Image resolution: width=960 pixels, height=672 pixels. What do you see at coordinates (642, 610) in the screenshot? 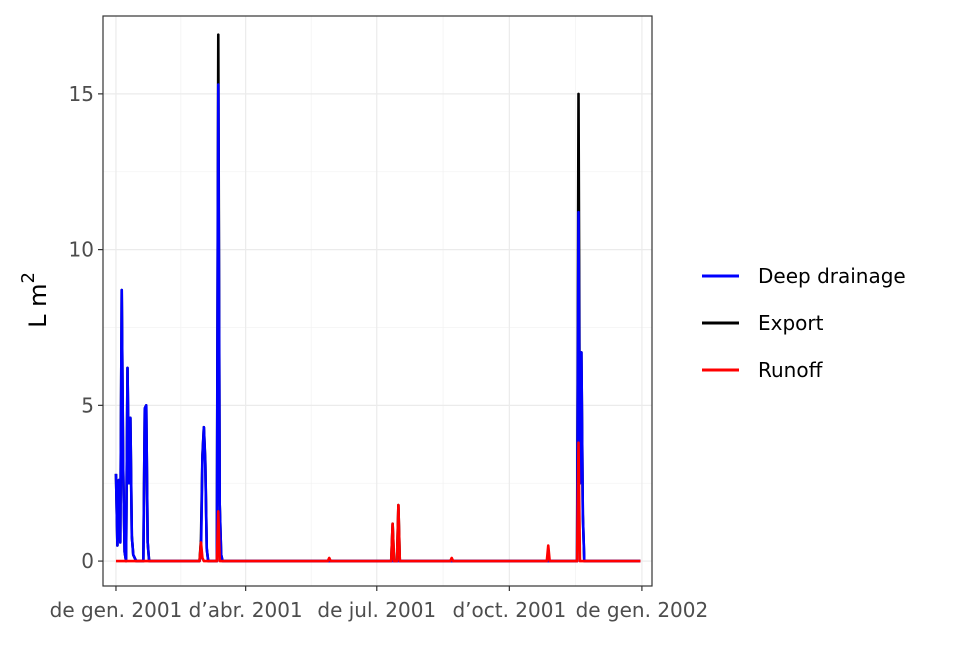
I see `x-tick-label: de gen. 2002` at bounding box center [642, 610].